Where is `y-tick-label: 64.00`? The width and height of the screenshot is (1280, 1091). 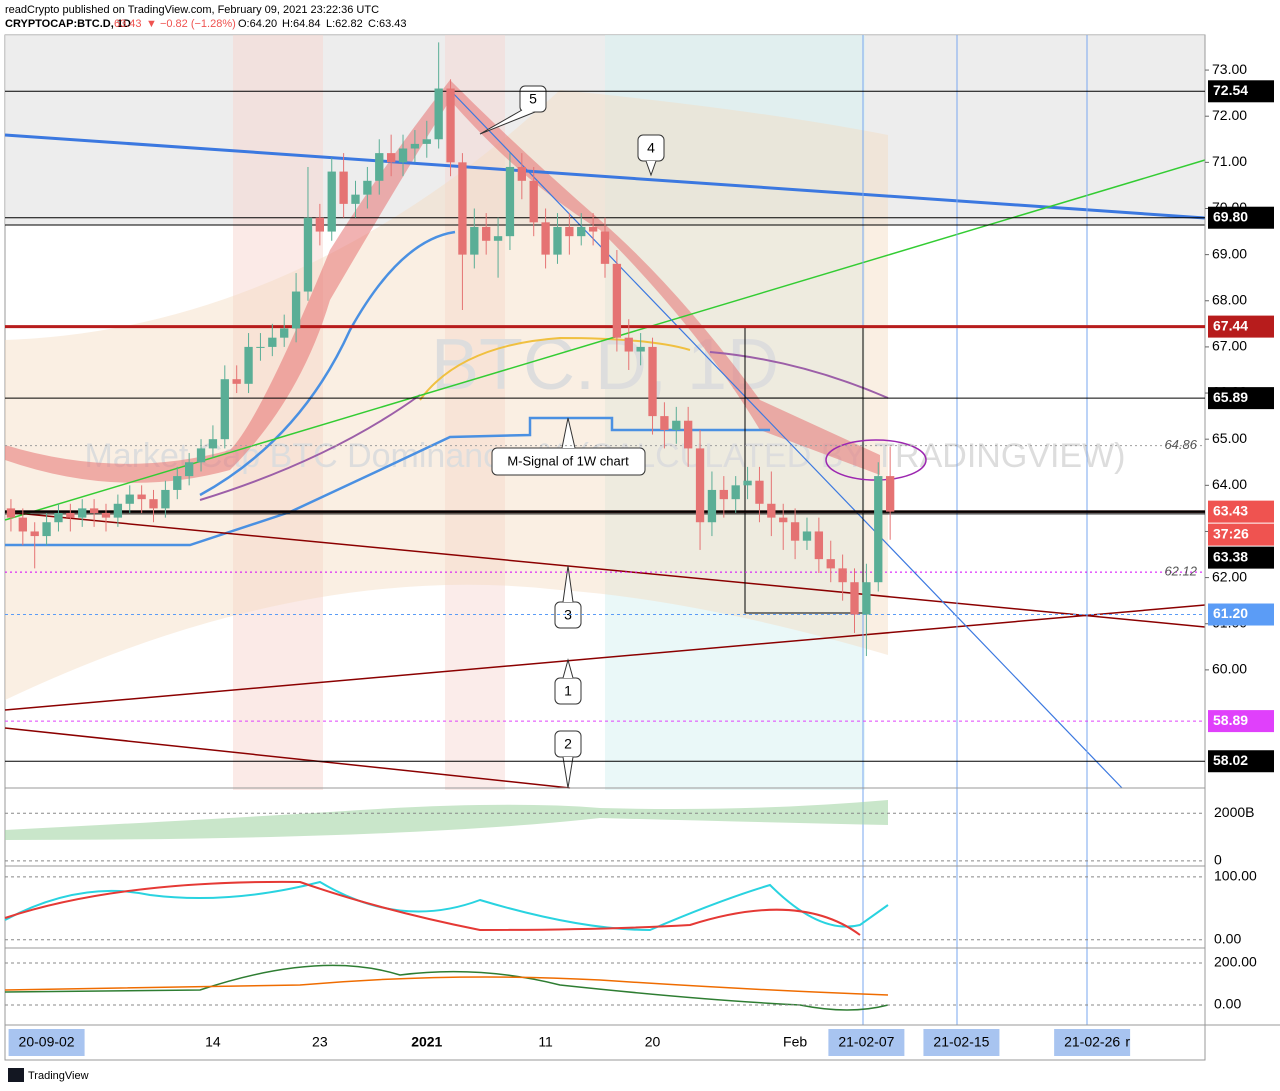 y-tick-label: 64.00 is located at coordinates (1229, 484).